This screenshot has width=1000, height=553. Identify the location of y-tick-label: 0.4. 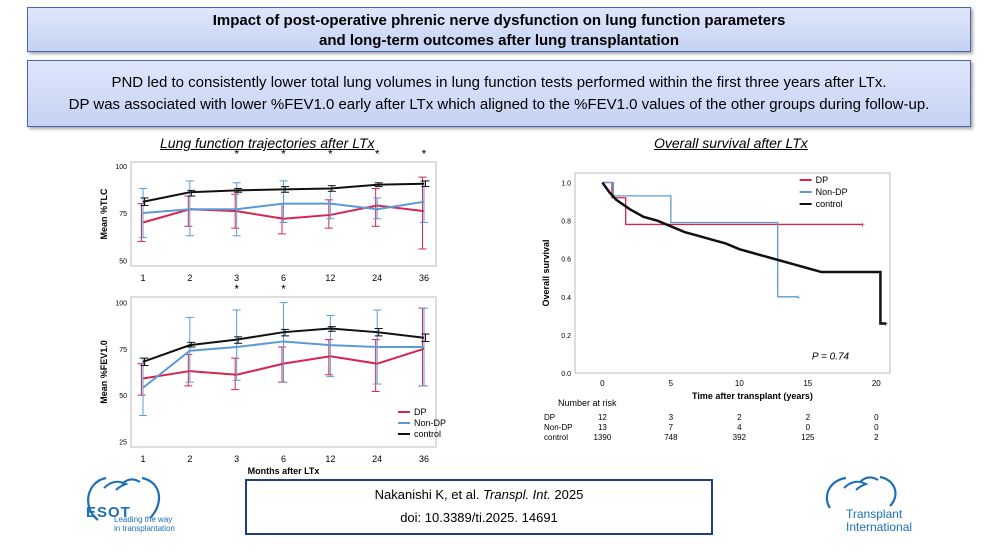
(566, 298).